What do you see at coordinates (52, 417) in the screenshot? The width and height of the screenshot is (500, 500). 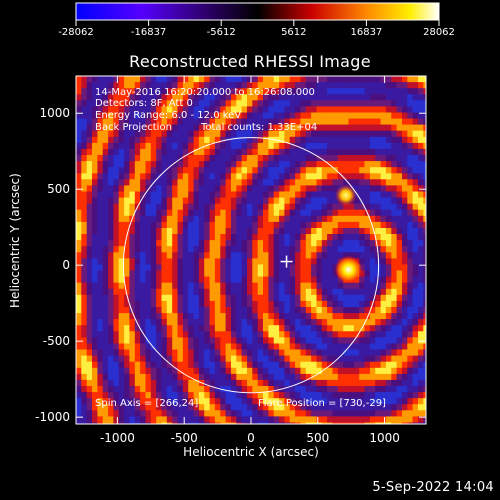 I see `y-tick-label: -1000` at bounding box center [52, 417].